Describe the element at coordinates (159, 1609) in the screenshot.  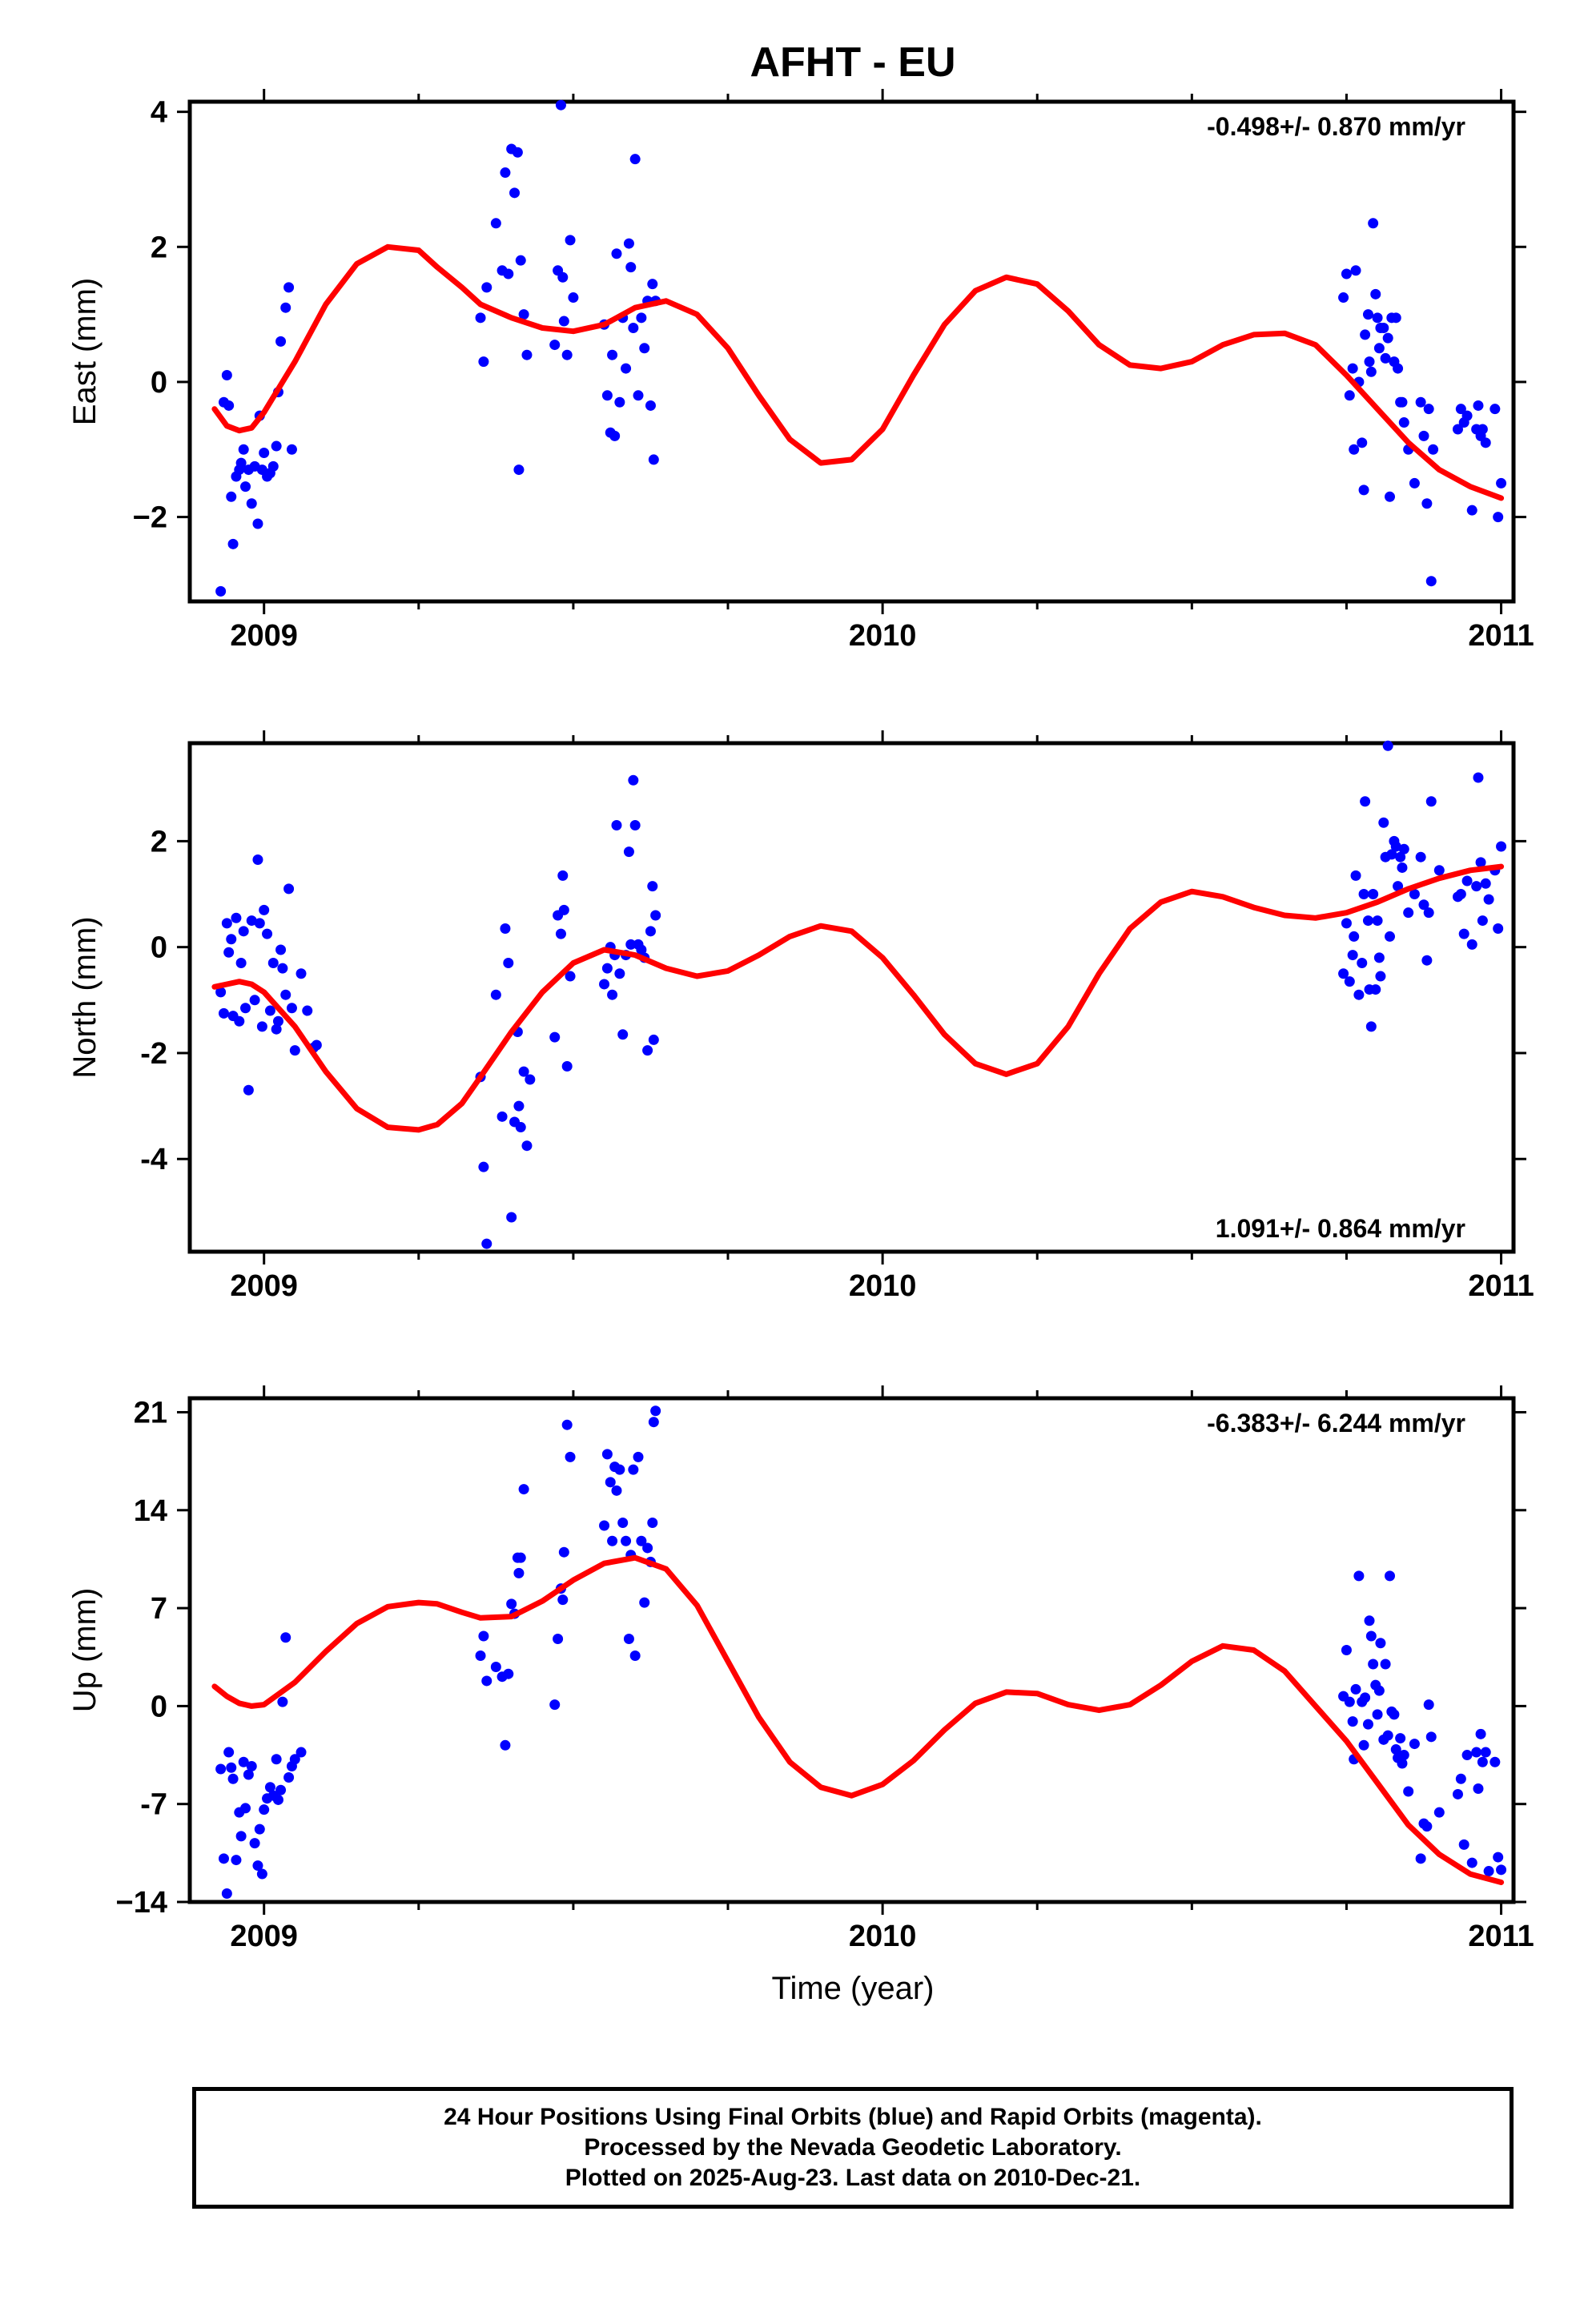
I see `up-y-tick-label: 7` at that location.